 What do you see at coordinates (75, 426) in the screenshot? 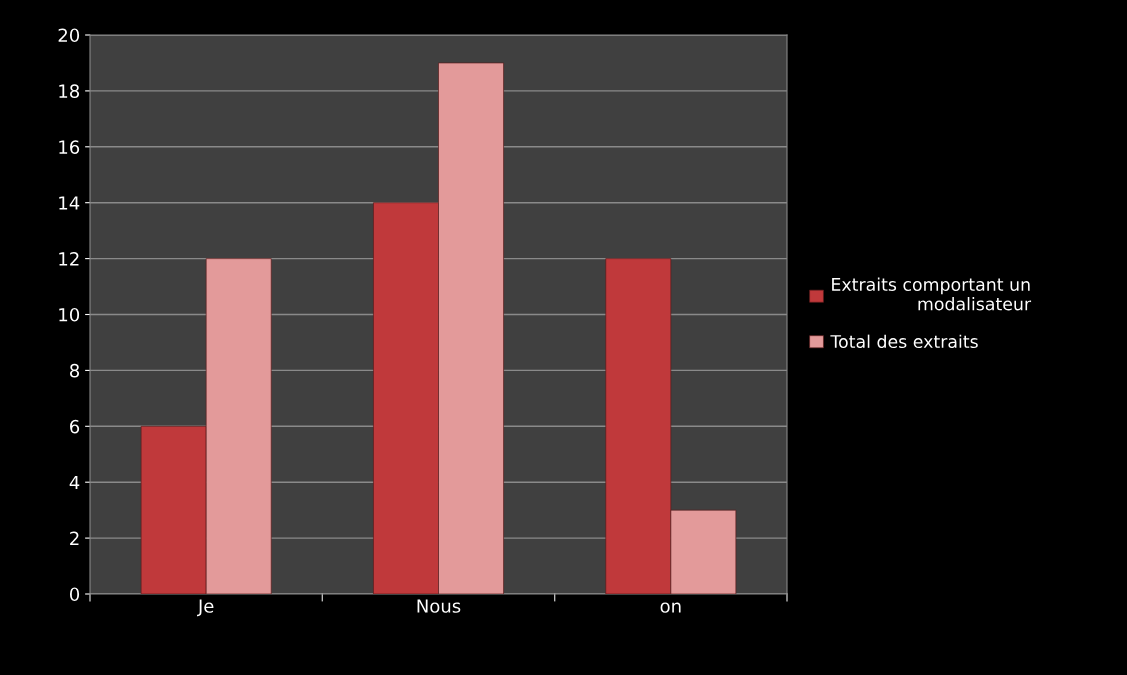
I see `y-tick-label: 6` at bounding box center [75, 426].